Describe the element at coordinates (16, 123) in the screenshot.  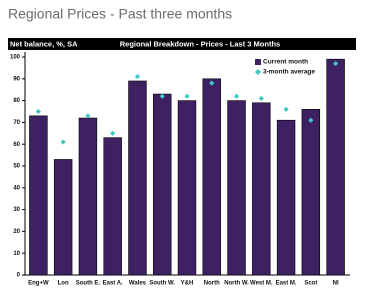
I see `y-tick-label: 70` at that location.